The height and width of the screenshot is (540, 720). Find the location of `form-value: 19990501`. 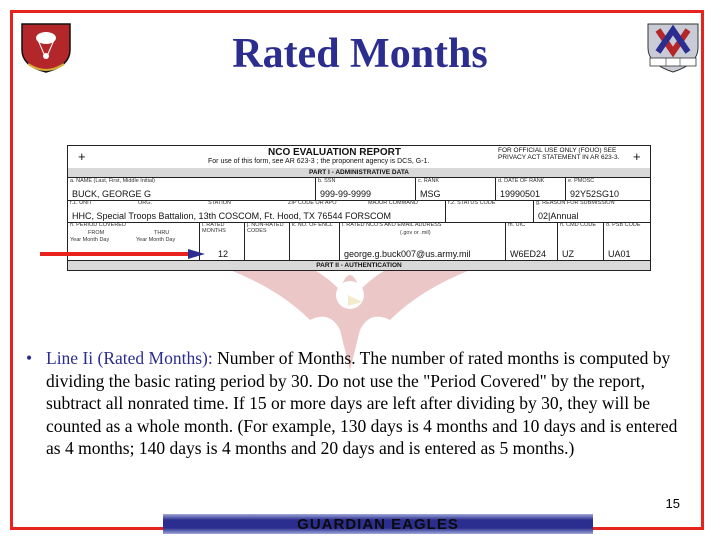

form-value: 19990501 is located at coordinates (520, 194).